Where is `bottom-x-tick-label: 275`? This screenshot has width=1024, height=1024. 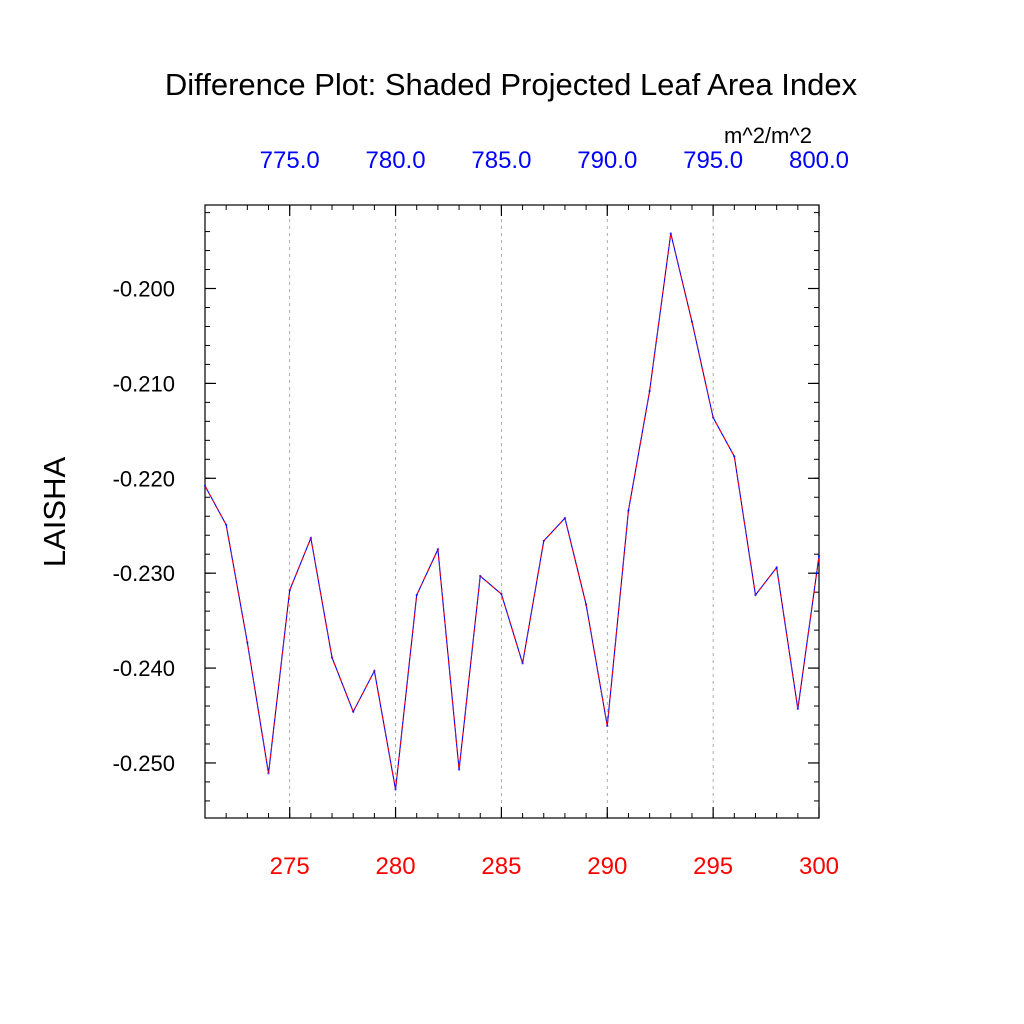 bottom-x-tick-label: 275 is located at coordinates (290, 866).